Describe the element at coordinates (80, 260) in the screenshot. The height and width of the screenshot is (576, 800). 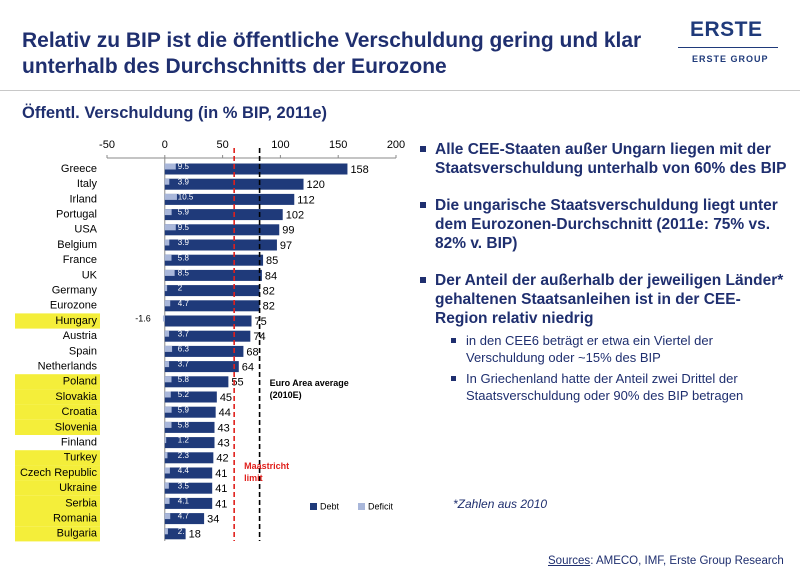
I see `y-tick-label: France` at that location.